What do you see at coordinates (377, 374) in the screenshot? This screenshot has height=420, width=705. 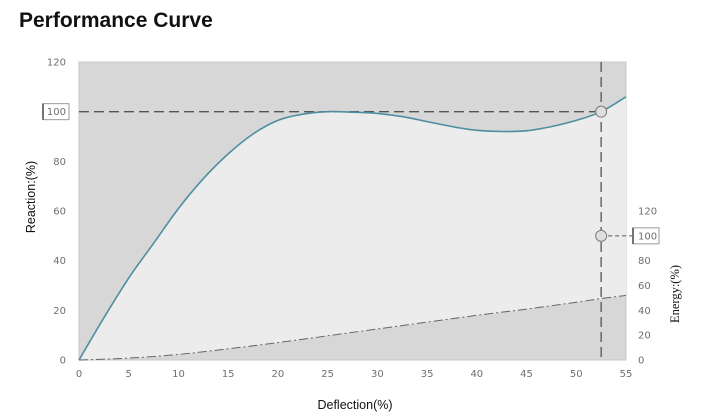 I see `x-tick-label: 30` at bounding box center [377, 374].